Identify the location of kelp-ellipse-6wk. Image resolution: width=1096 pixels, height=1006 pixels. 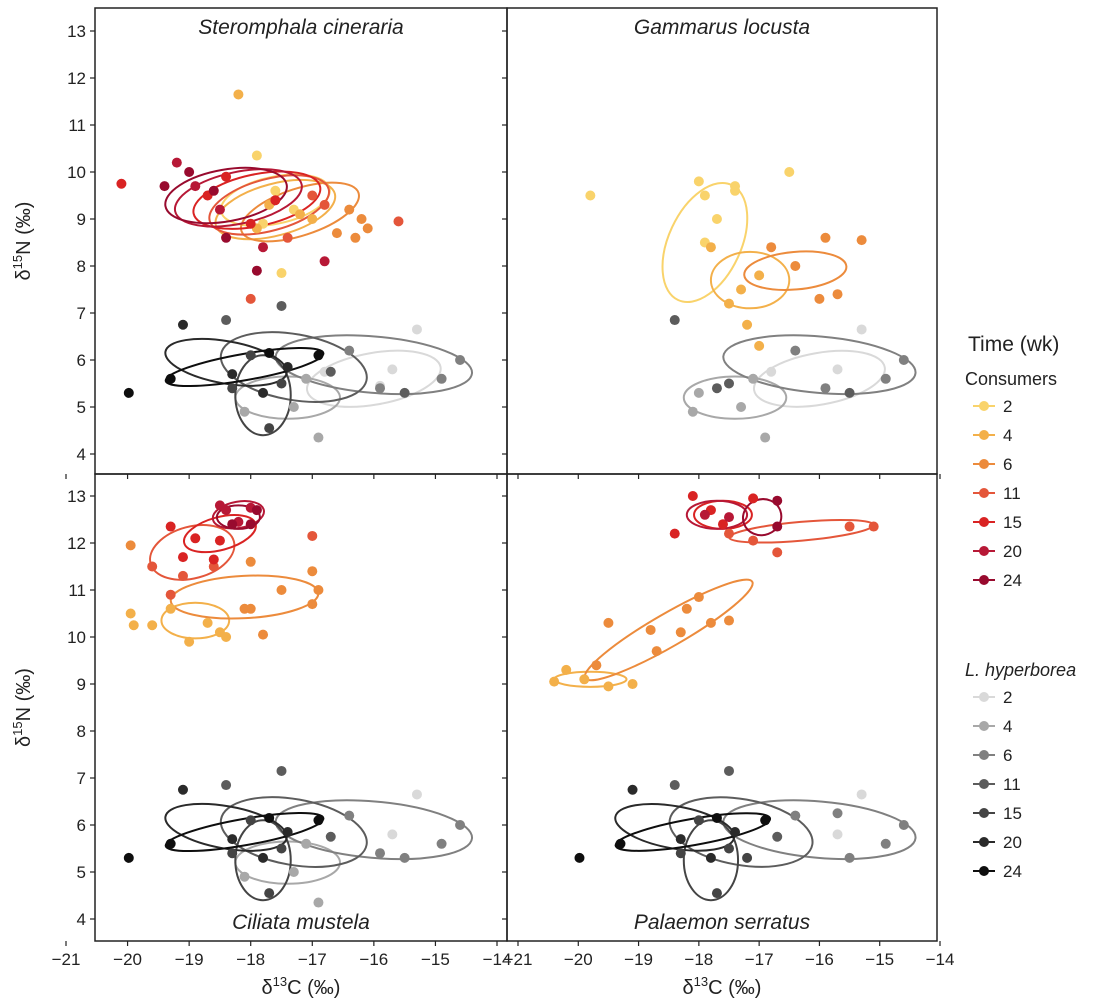
(374, 365).